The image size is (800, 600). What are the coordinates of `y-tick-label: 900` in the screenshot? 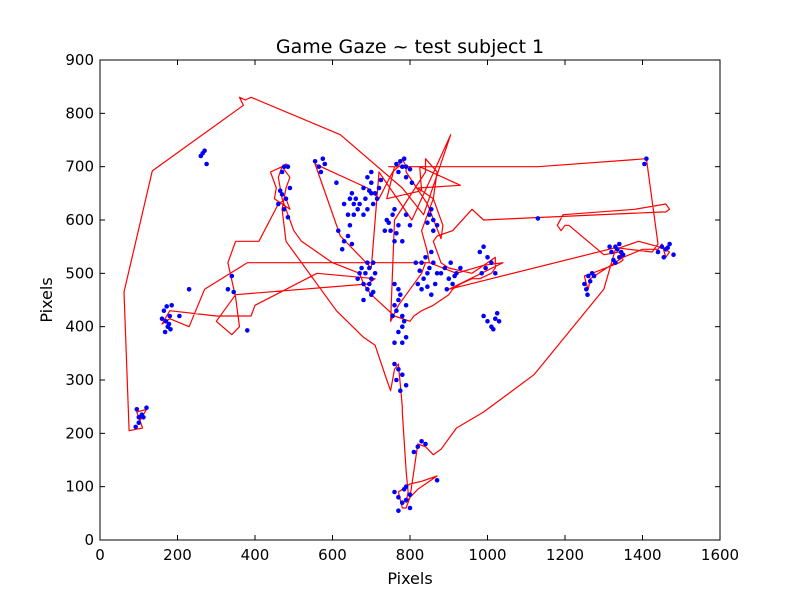 It's located at (79, 60).